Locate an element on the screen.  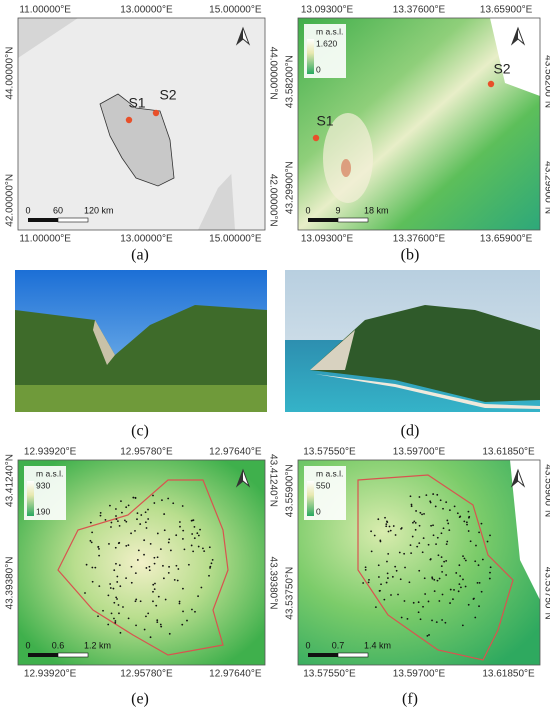
relief is located at coordinates (348, 158).